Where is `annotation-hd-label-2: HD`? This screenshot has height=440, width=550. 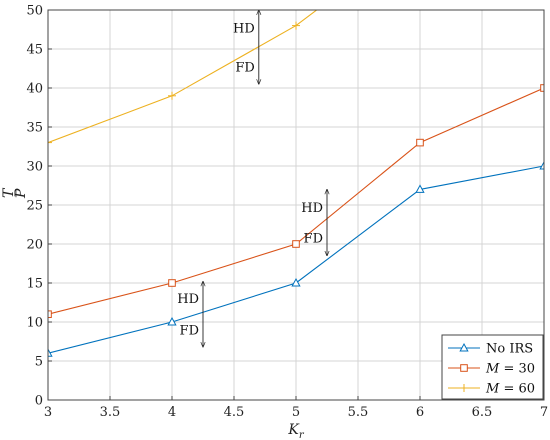 annotation-hd-label-2: HD is located at coordinates (244, 28).